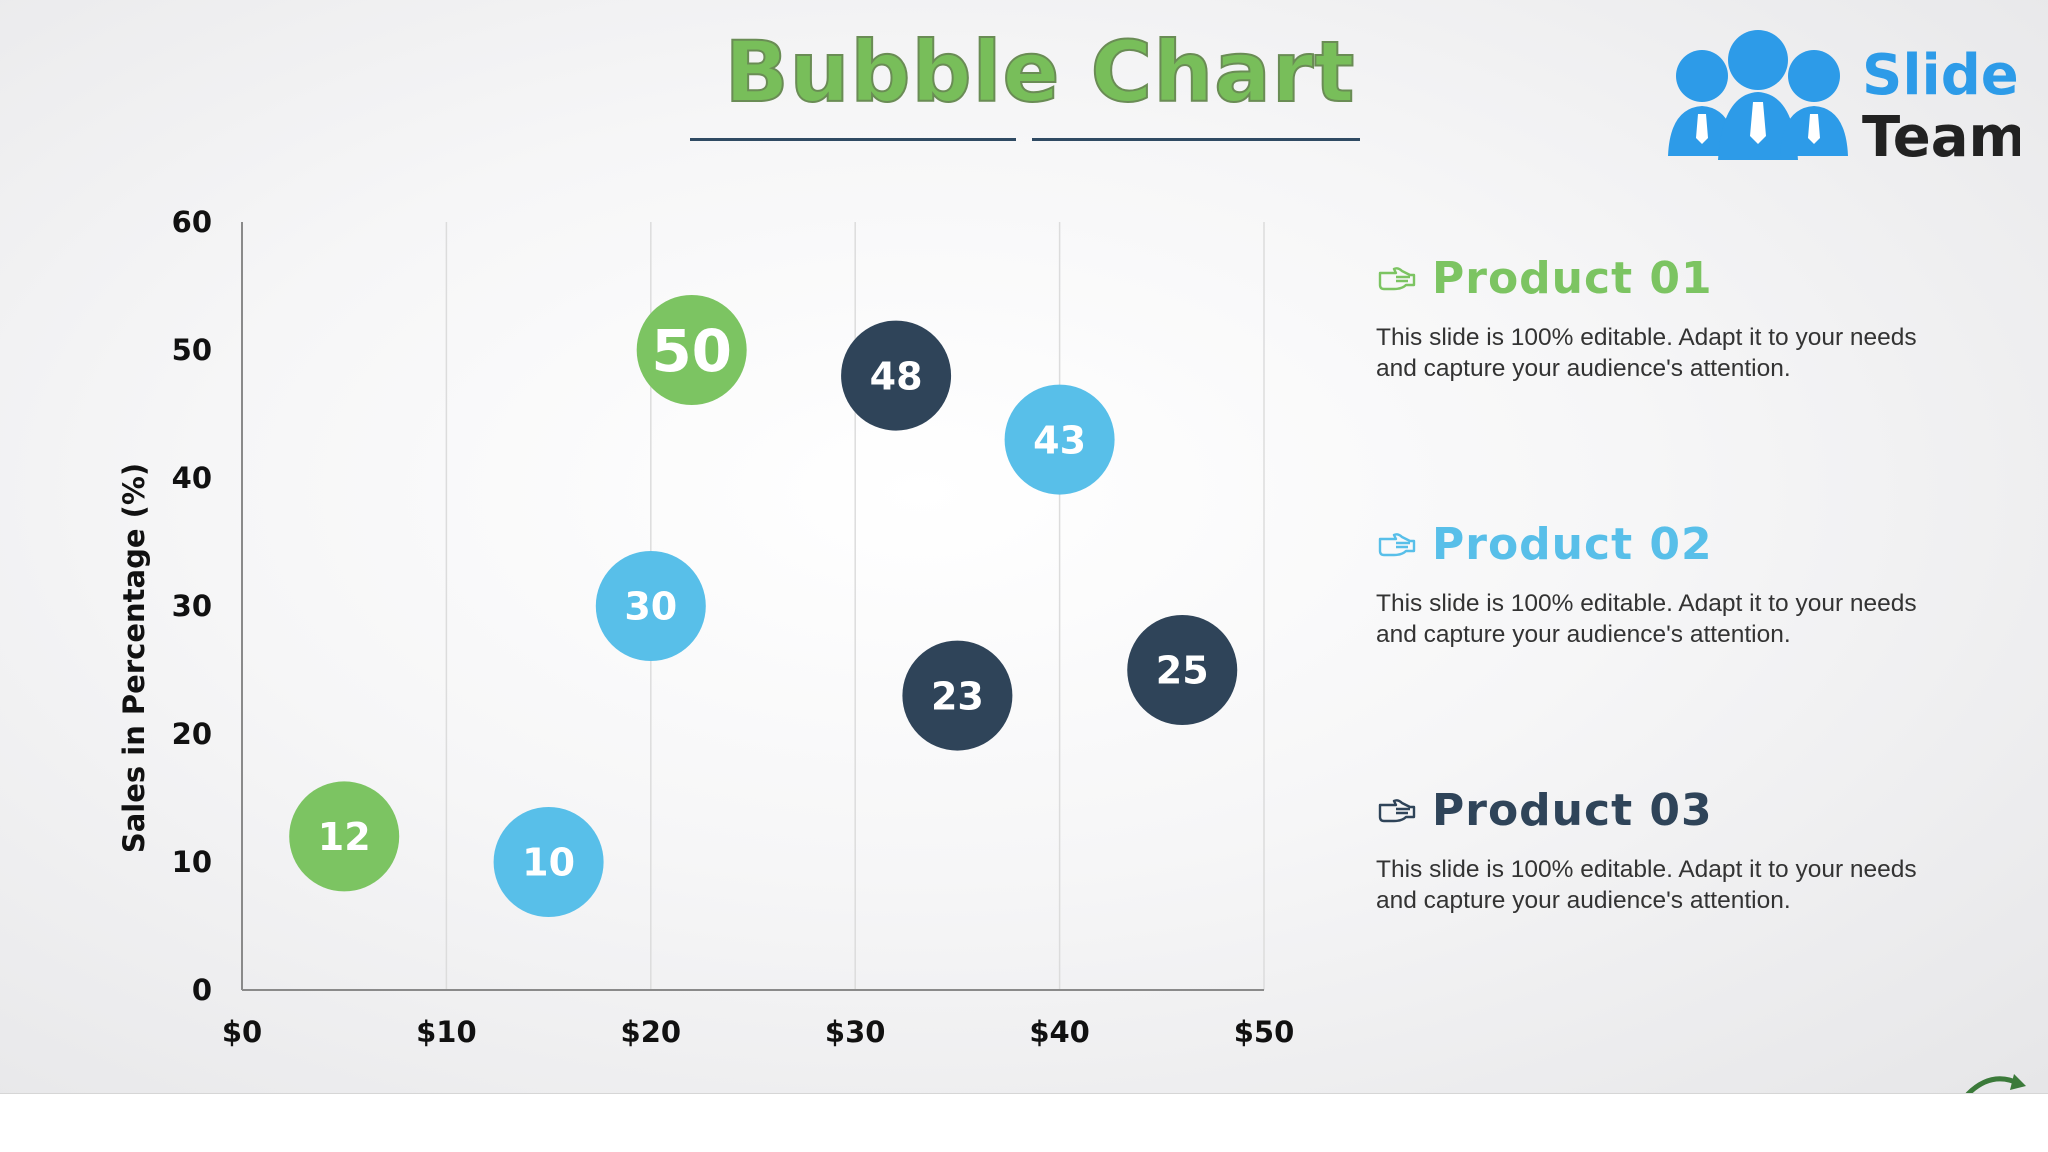 The image size is (2048, 1152). What do you see at coordinates (1572, 278) in the screenshot?
I see `legend-title: Product 01` at bounding box center [1572, 278].